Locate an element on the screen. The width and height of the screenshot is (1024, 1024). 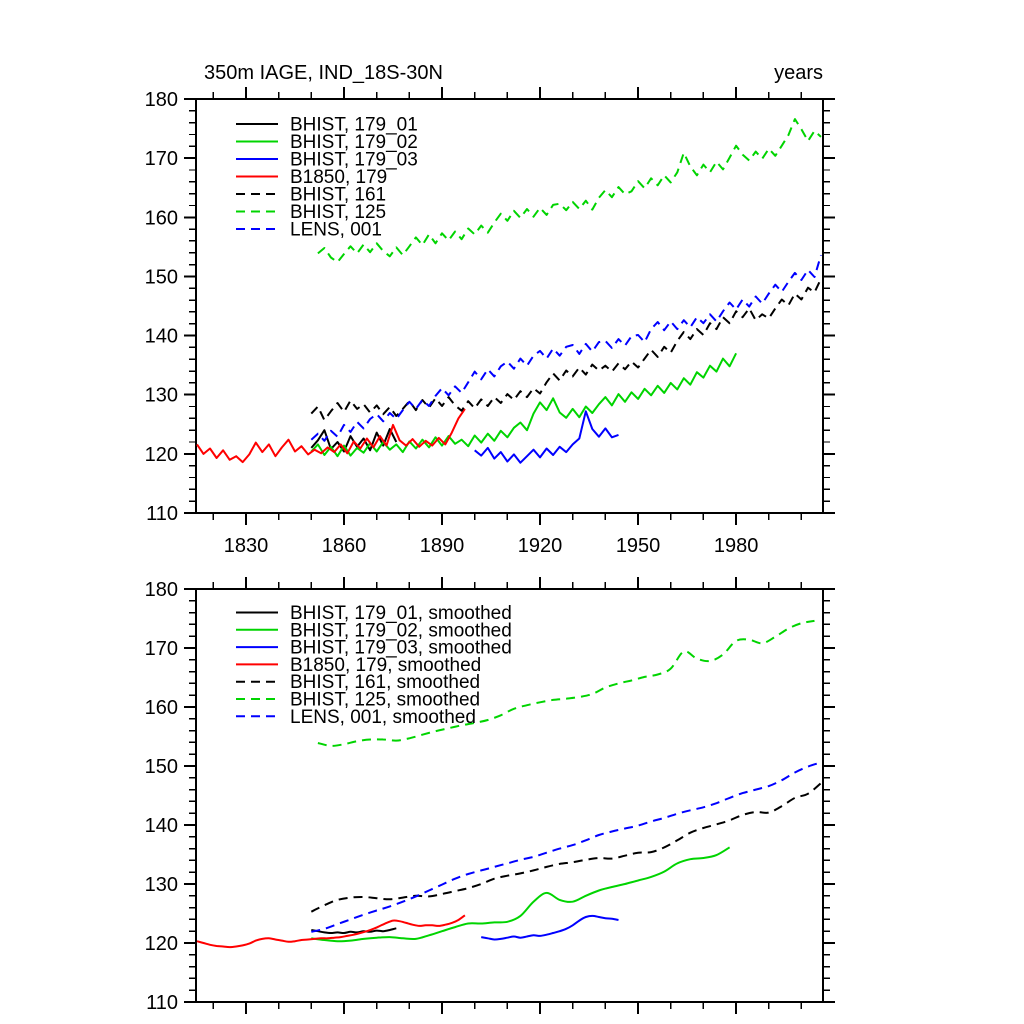
legend-label: BHIST, 125 is located at coordinates (338, 212).